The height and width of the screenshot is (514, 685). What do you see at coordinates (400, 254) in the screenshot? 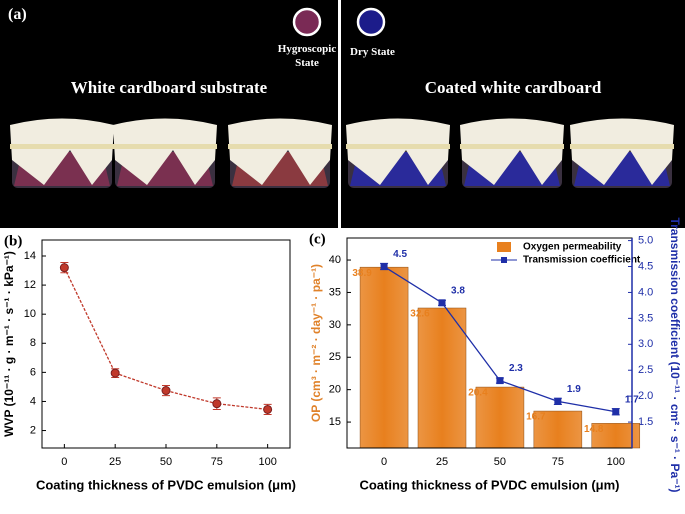
I see `value-label: 4.5` at bounding box center [400, 254].